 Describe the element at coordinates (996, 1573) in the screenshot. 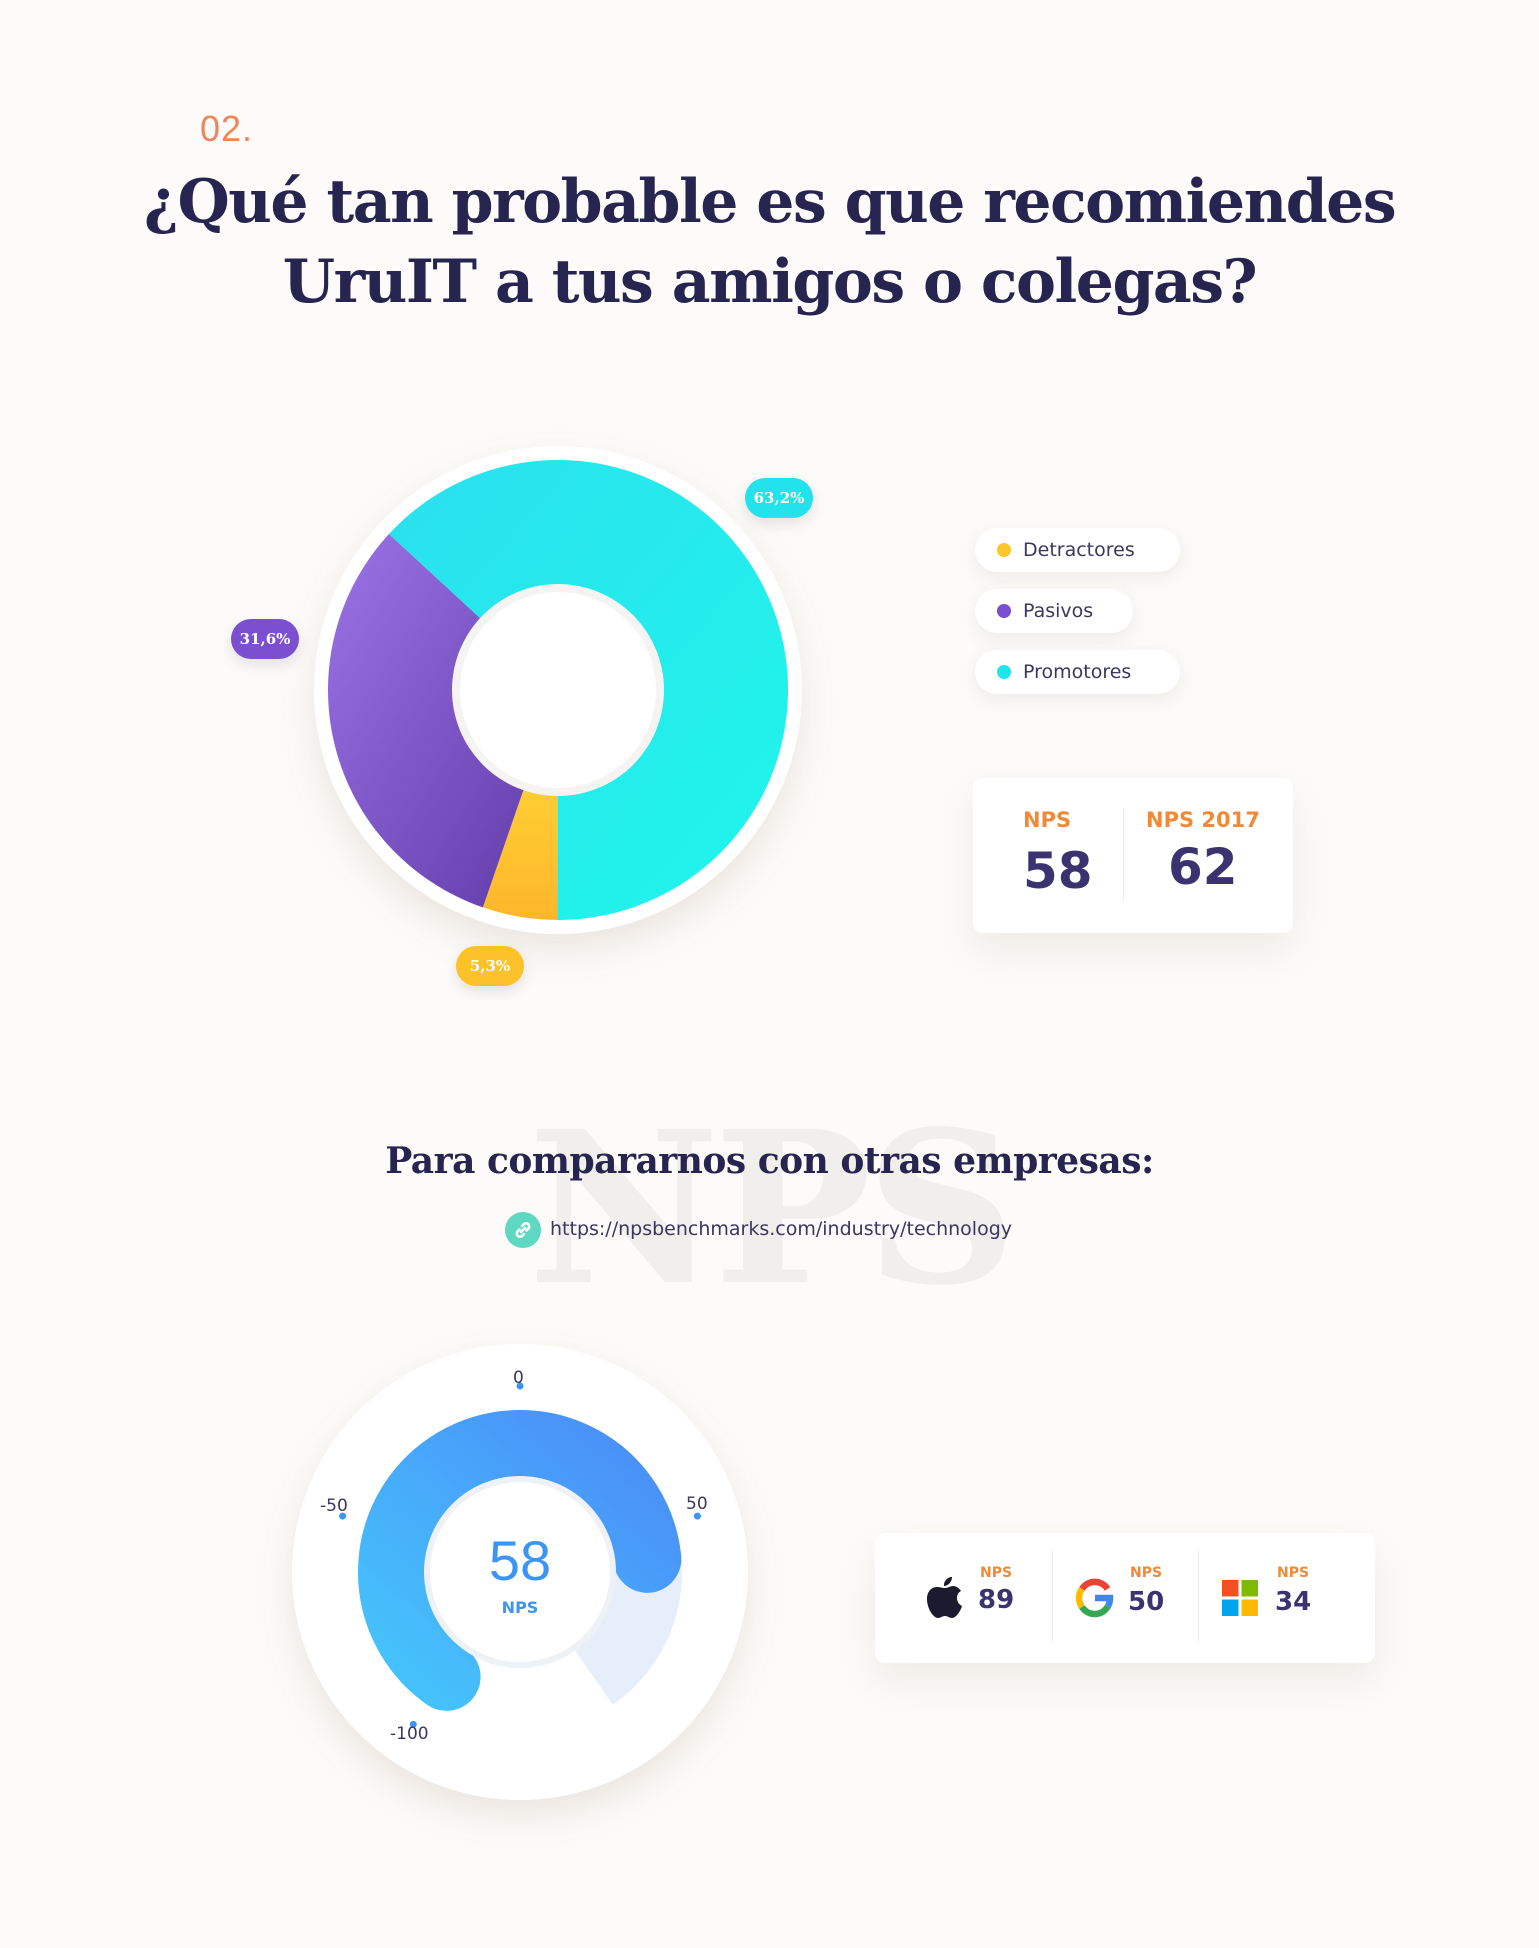

I see `apple-nps-label: NPS` at that location.